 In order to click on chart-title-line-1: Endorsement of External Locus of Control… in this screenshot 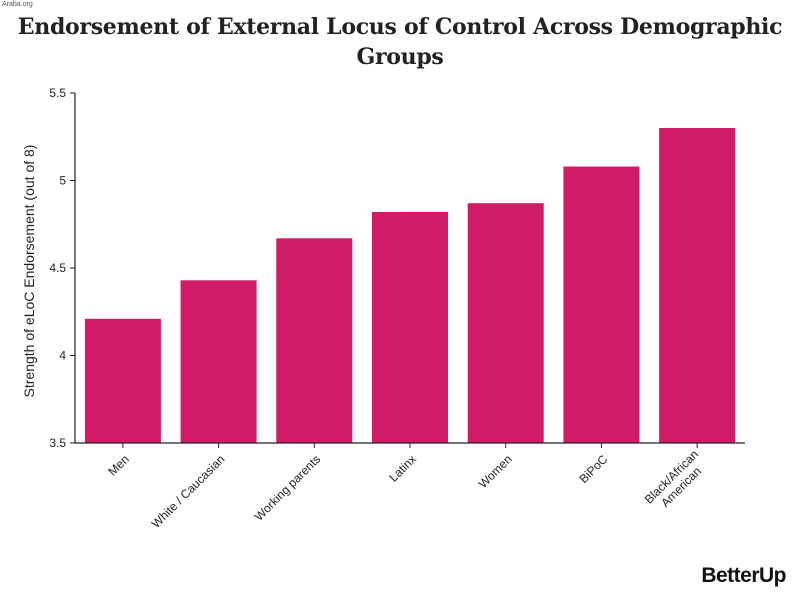, I will do `click(400, 27)`.